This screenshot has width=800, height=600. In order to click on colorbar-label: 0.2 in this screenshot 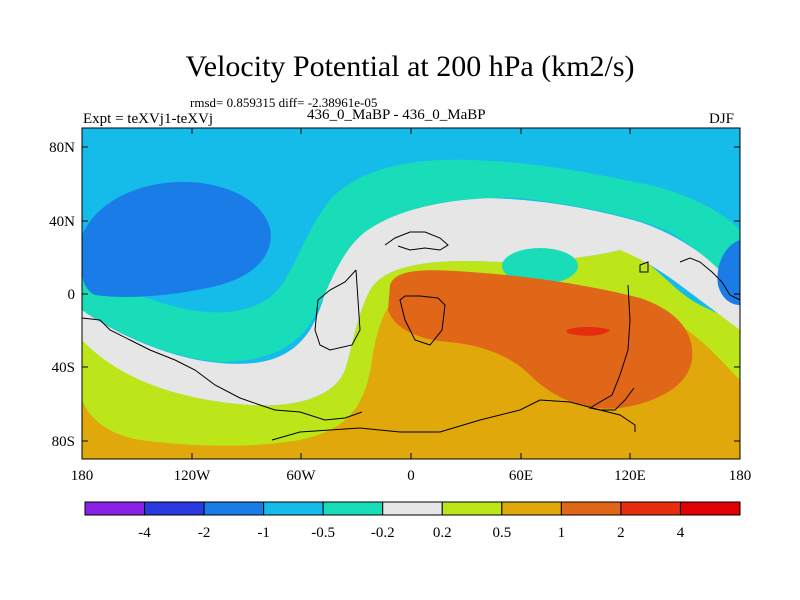, I will do `click(442, 533)`.